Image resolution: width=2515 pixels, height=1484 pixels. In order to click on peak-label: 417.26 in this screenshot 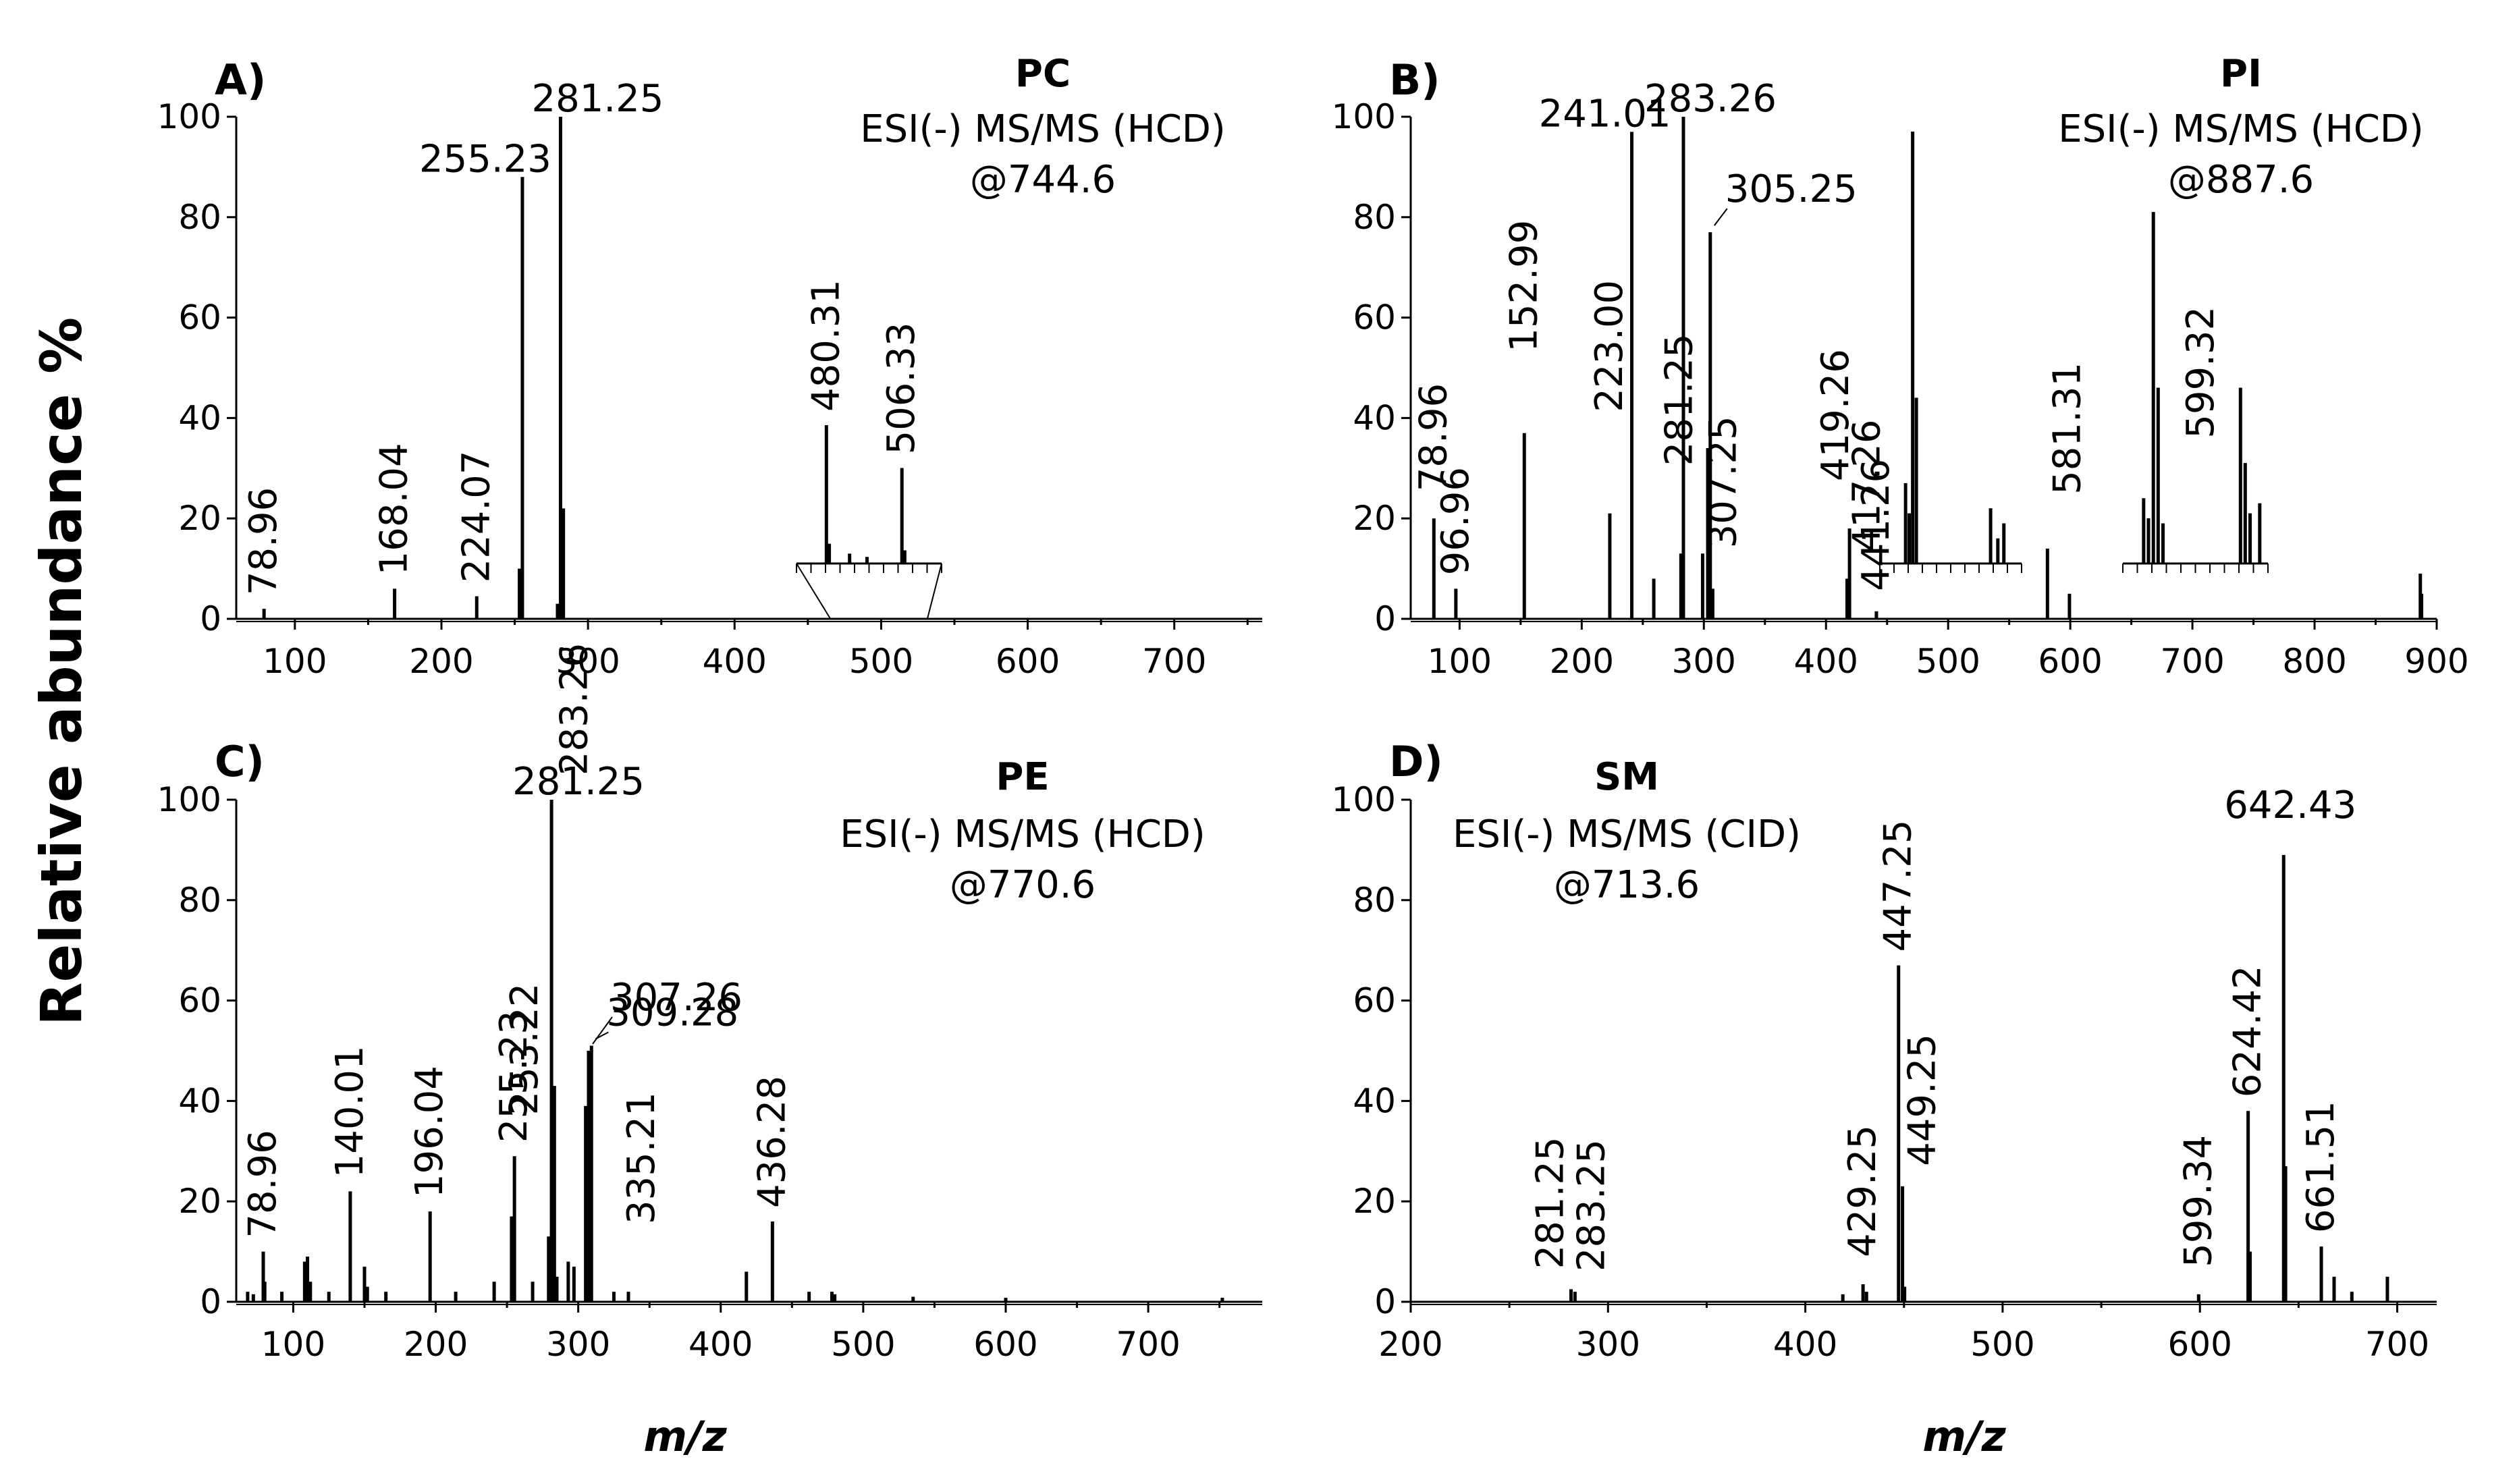, I will do `click(1867, 486)`.